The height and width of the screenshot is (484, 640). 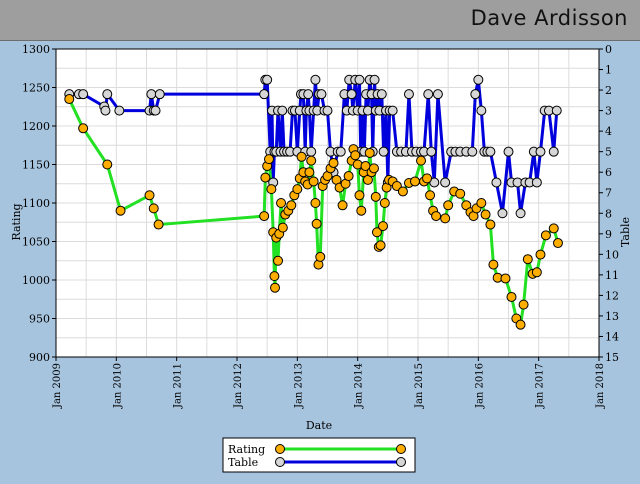 What do you see at coordinates (608, 213) in the screenshot?
I see `y2-tick-label: 8` at bounding box center [608, 213].